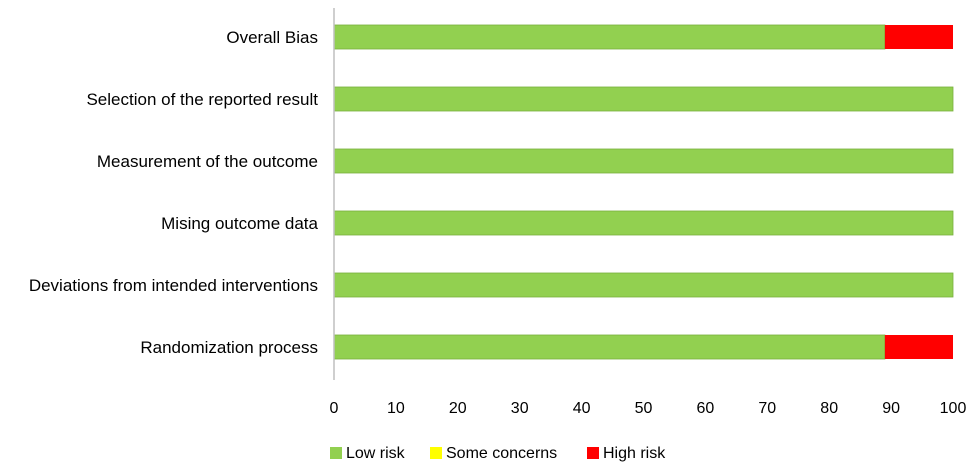 Image resolution: width=968 pixels, height=463 pixels. I want to click on legend-swatch-some-concerns, so click(436, 453).